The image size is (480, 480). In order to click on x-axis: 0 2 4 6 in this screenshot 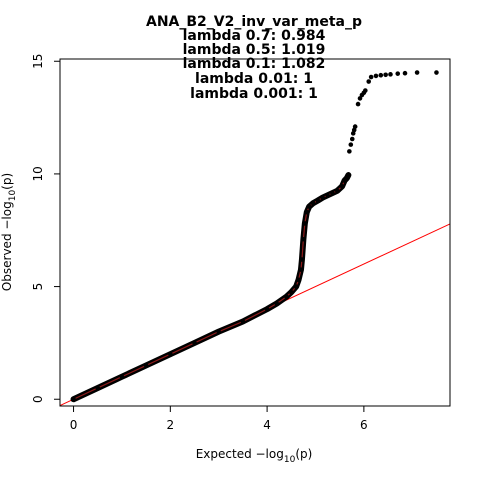, I will do `click(219, 419)`.